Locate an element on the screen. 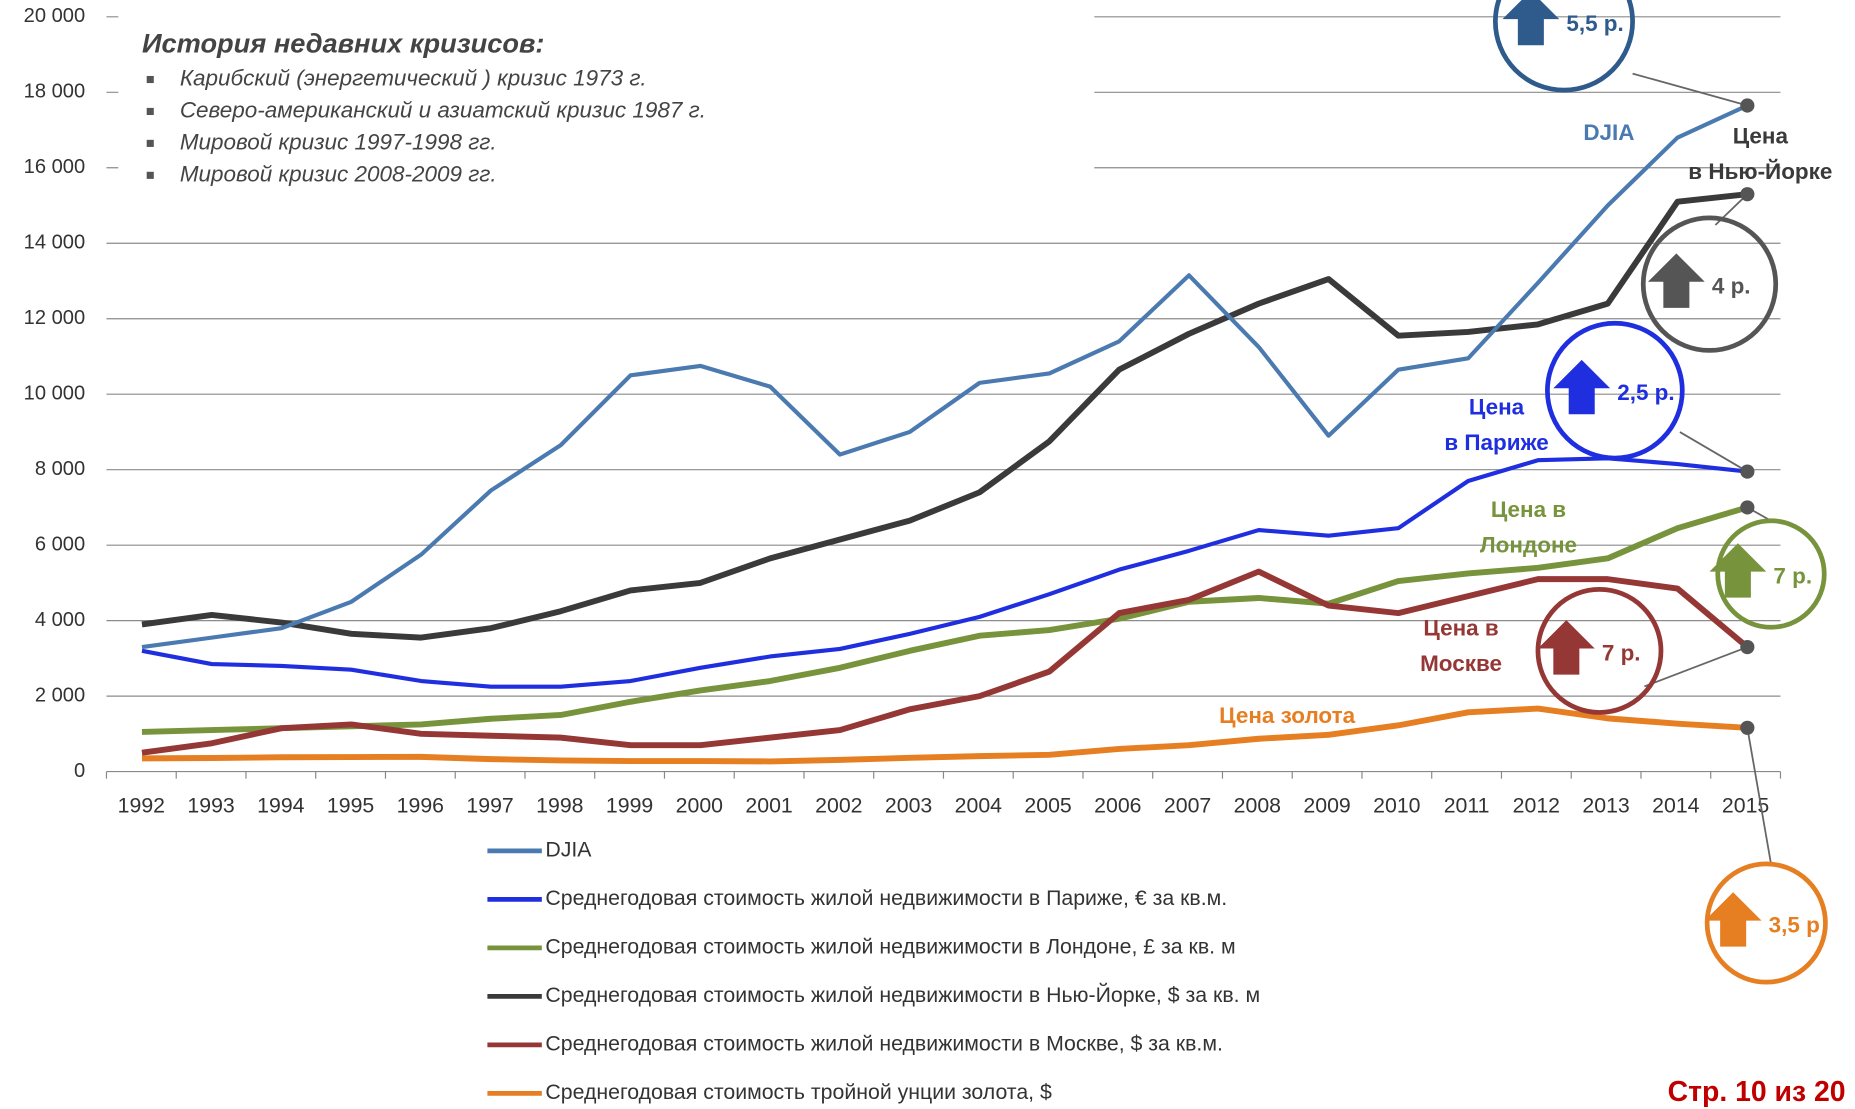 The height and width of the screenshot is (1109, 1855). x-tick-label: 1996 is located at coordinates (420, 806).